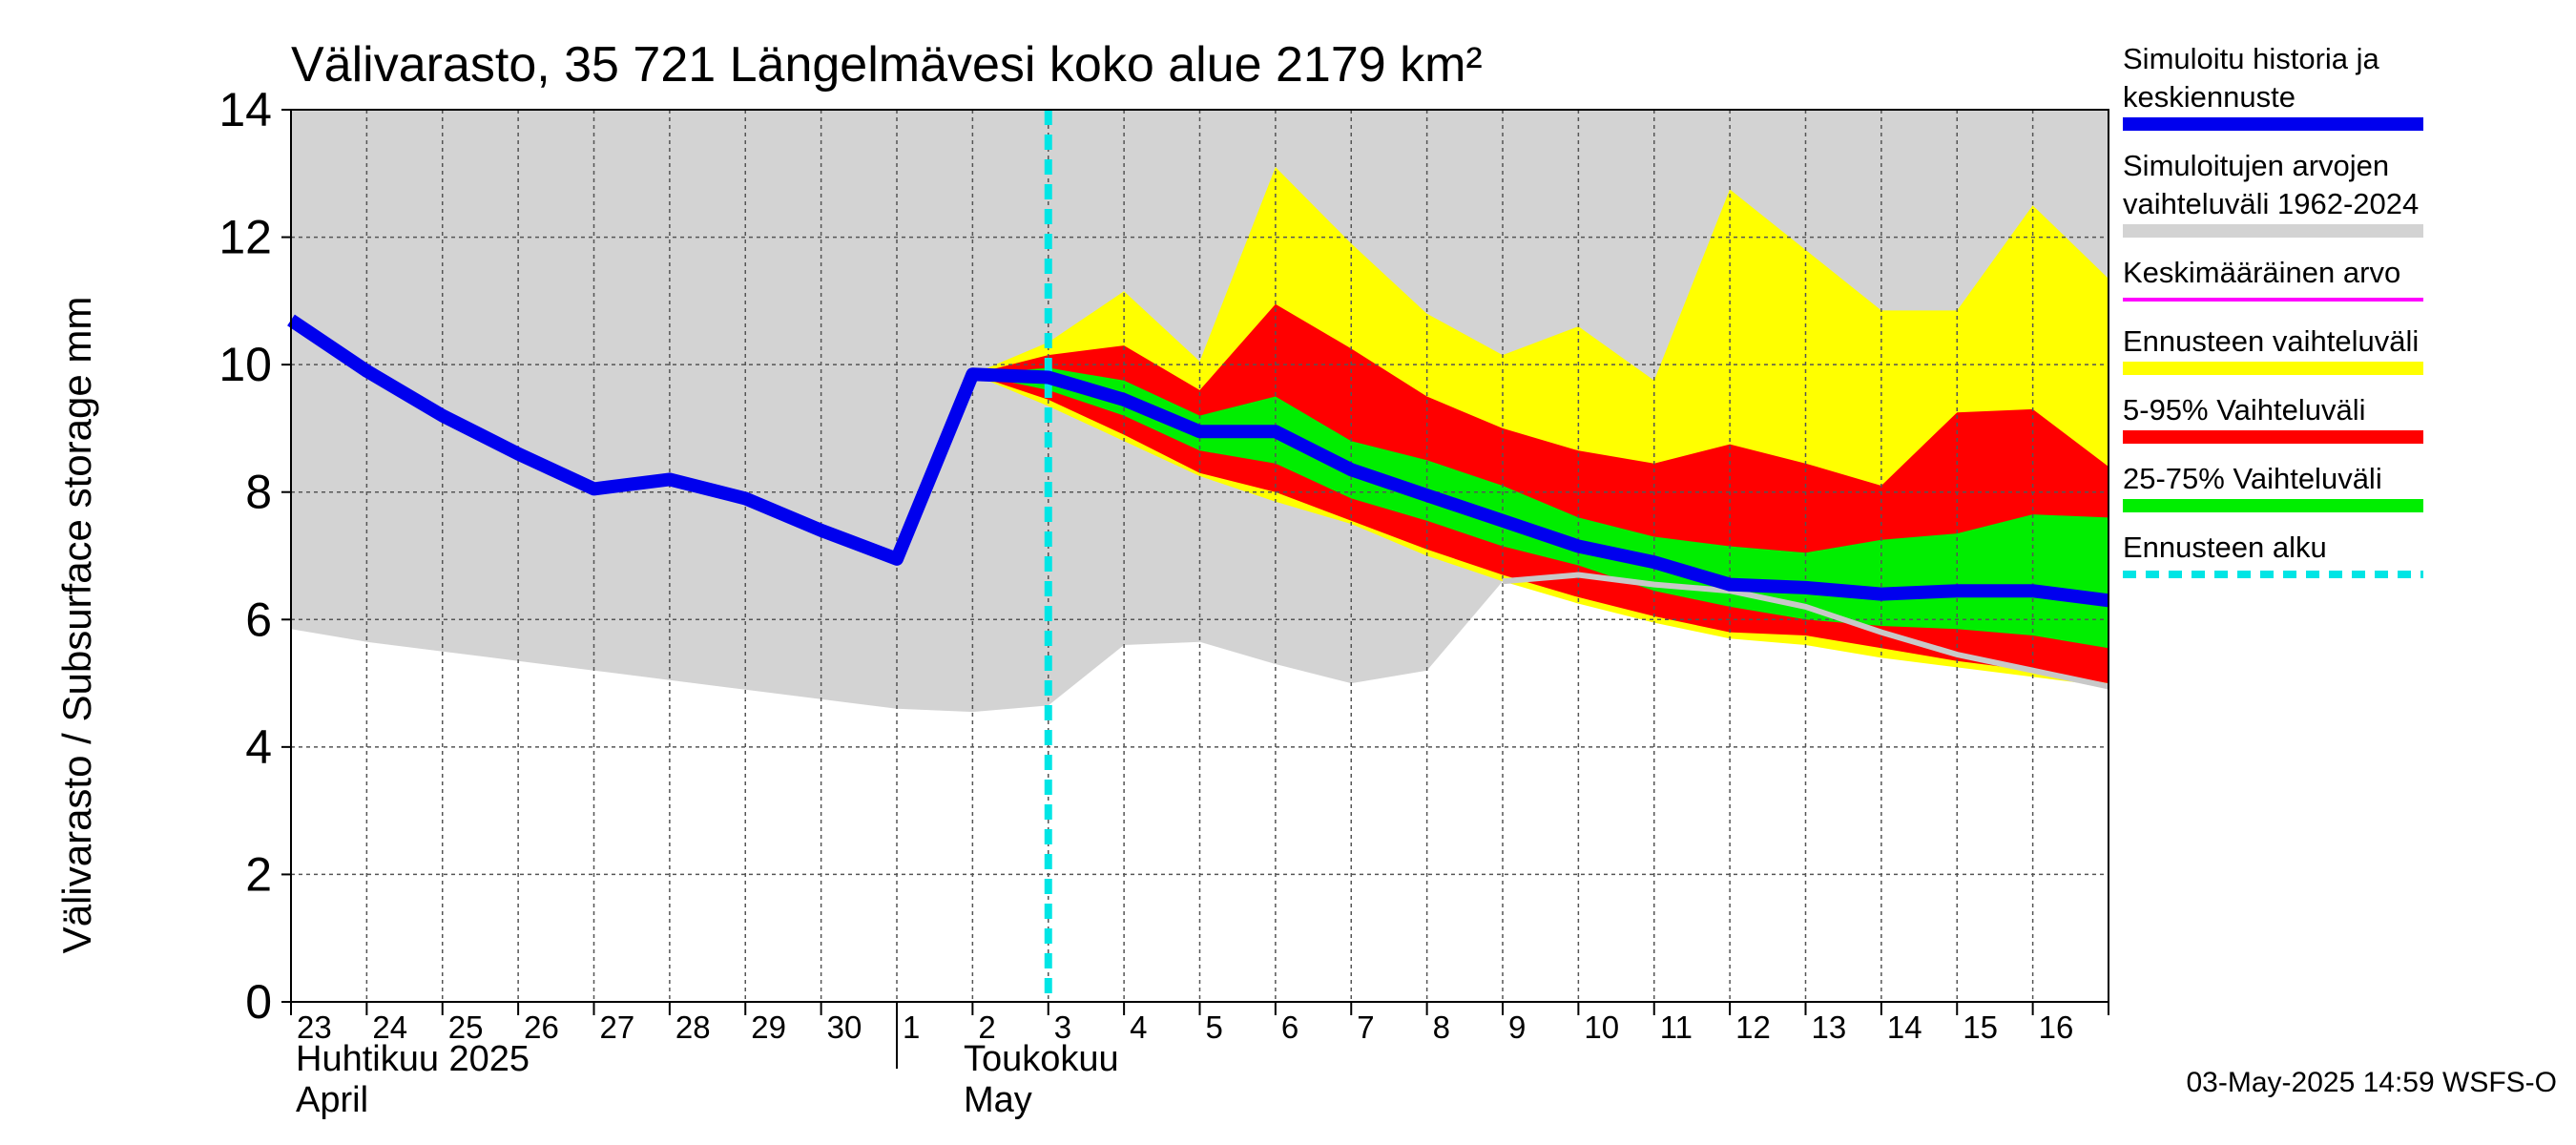 The width and height of the screenshot is (2576, 1145). What do you see at coordinates (2056, 1027) in the screenshot?
I see `x-tick-label: 16` at bounding box center [2056, 1027].